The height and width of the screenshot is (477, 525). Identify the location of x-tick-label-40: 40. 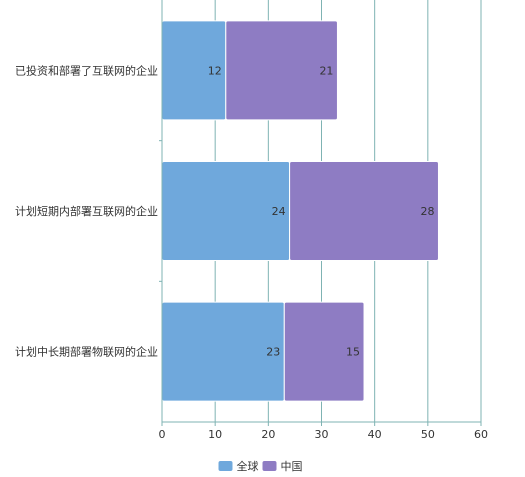
(375, 434).